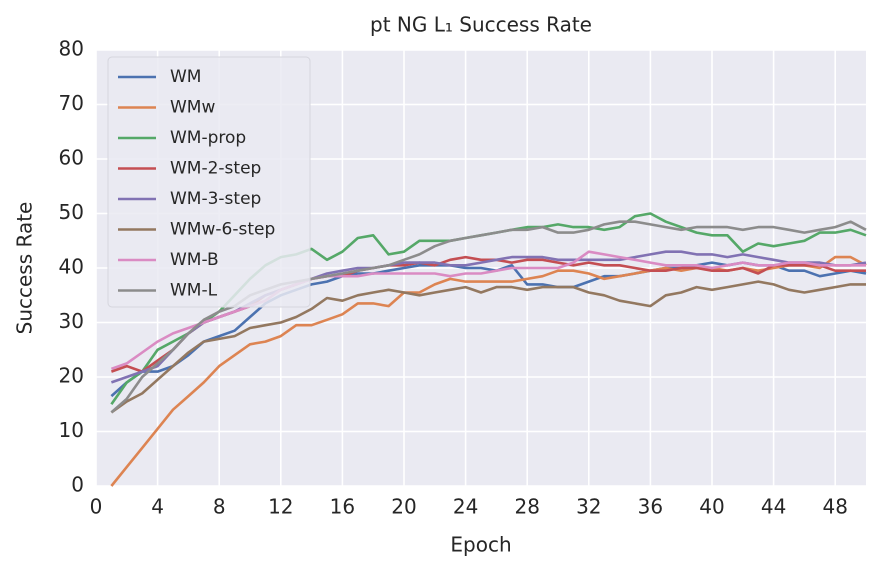  What do you see at coordinates (208, 138) in the screenshot?
I see `legend-label: WM-prop` at bounding box center [208, 138].